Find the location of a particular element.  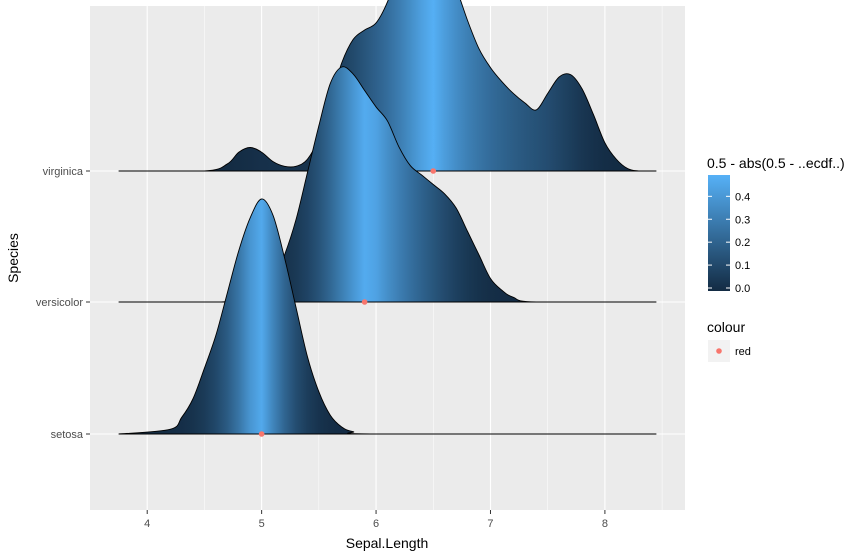

colorbar-label: 0.1 is located at coordinates (742, 266).